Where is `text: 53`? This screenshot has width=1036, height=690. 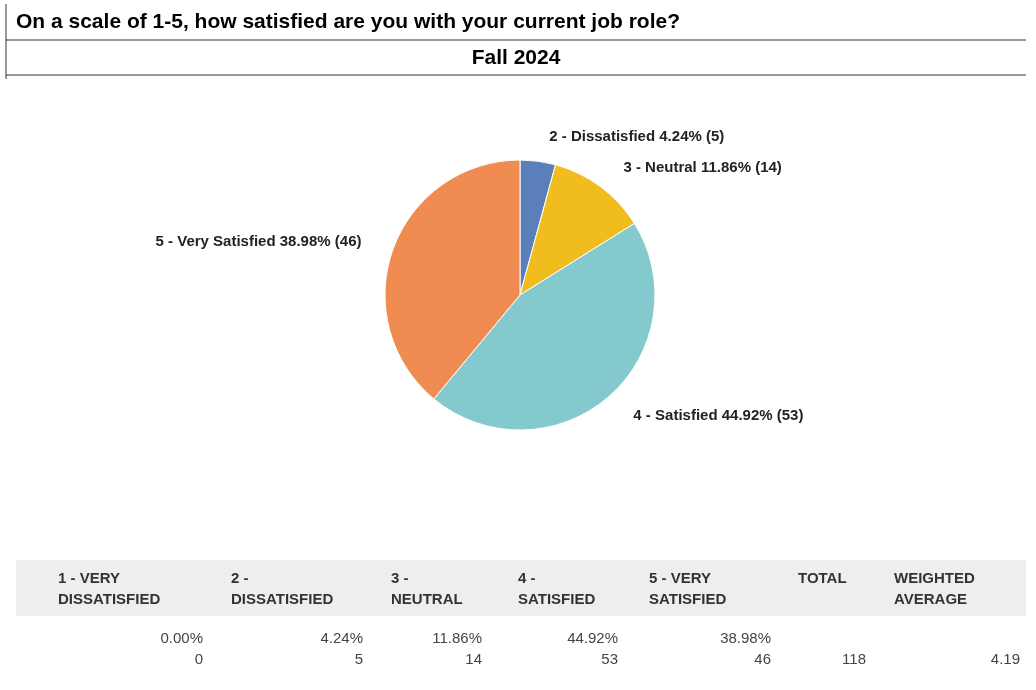 text: 53 is located at coordinates (609, 658).